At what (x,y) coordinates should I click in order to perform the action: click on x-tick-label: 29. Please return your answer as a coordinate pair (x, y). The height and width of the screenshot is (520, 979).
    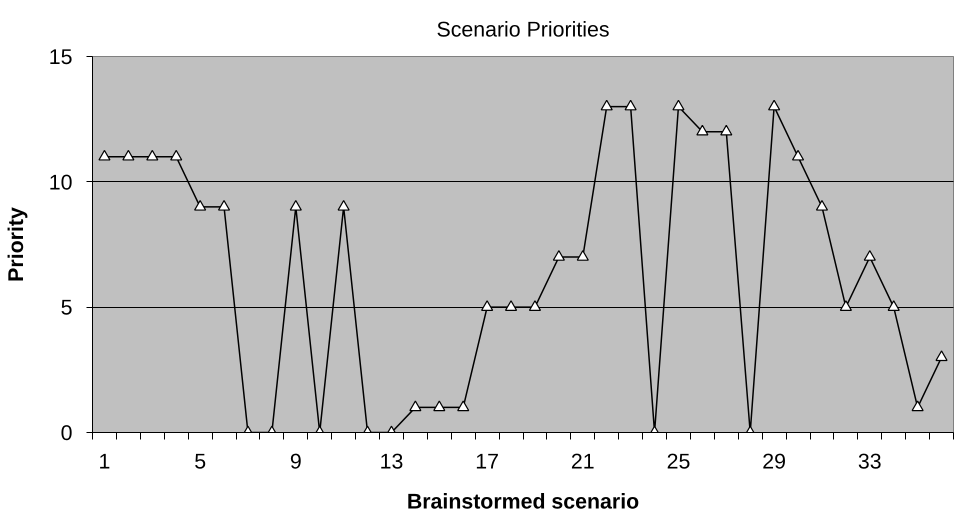
    Looking at the image, I should click on (774, 462).